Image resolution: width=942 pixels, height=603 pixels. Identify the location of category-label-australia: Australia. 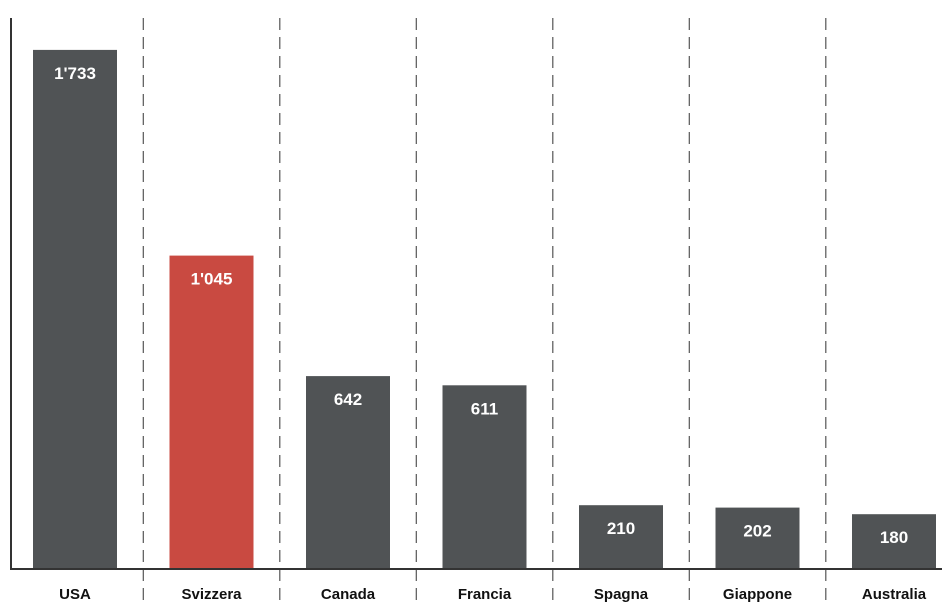
(894, 594).